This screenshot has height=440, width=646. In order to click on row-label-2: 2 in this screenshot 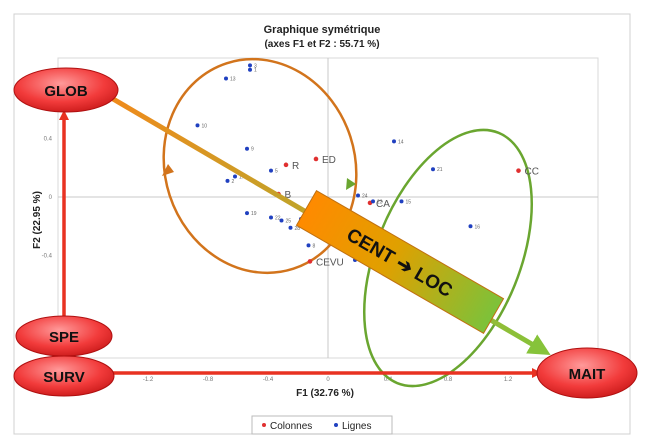, I will do `click(233, 182)`.